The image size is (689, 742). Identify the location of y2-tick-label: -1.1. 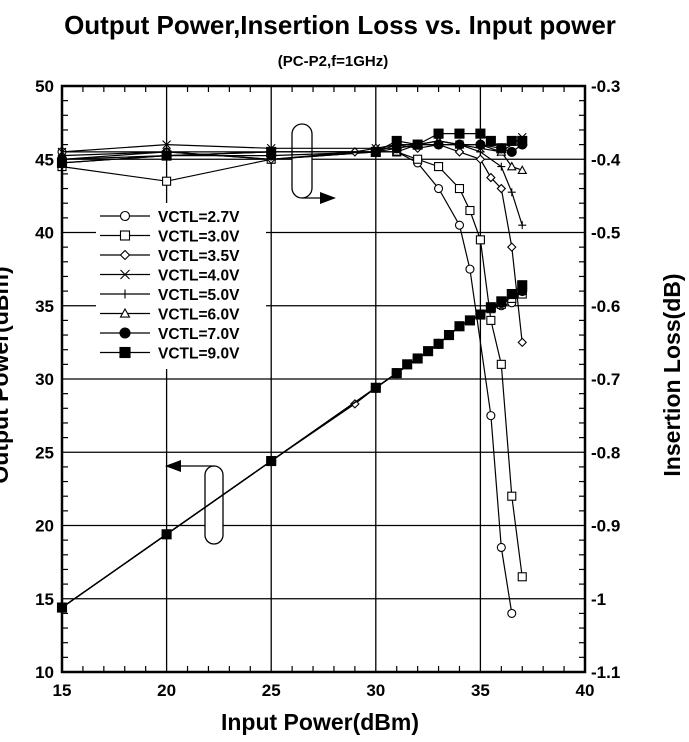
(605, 672).